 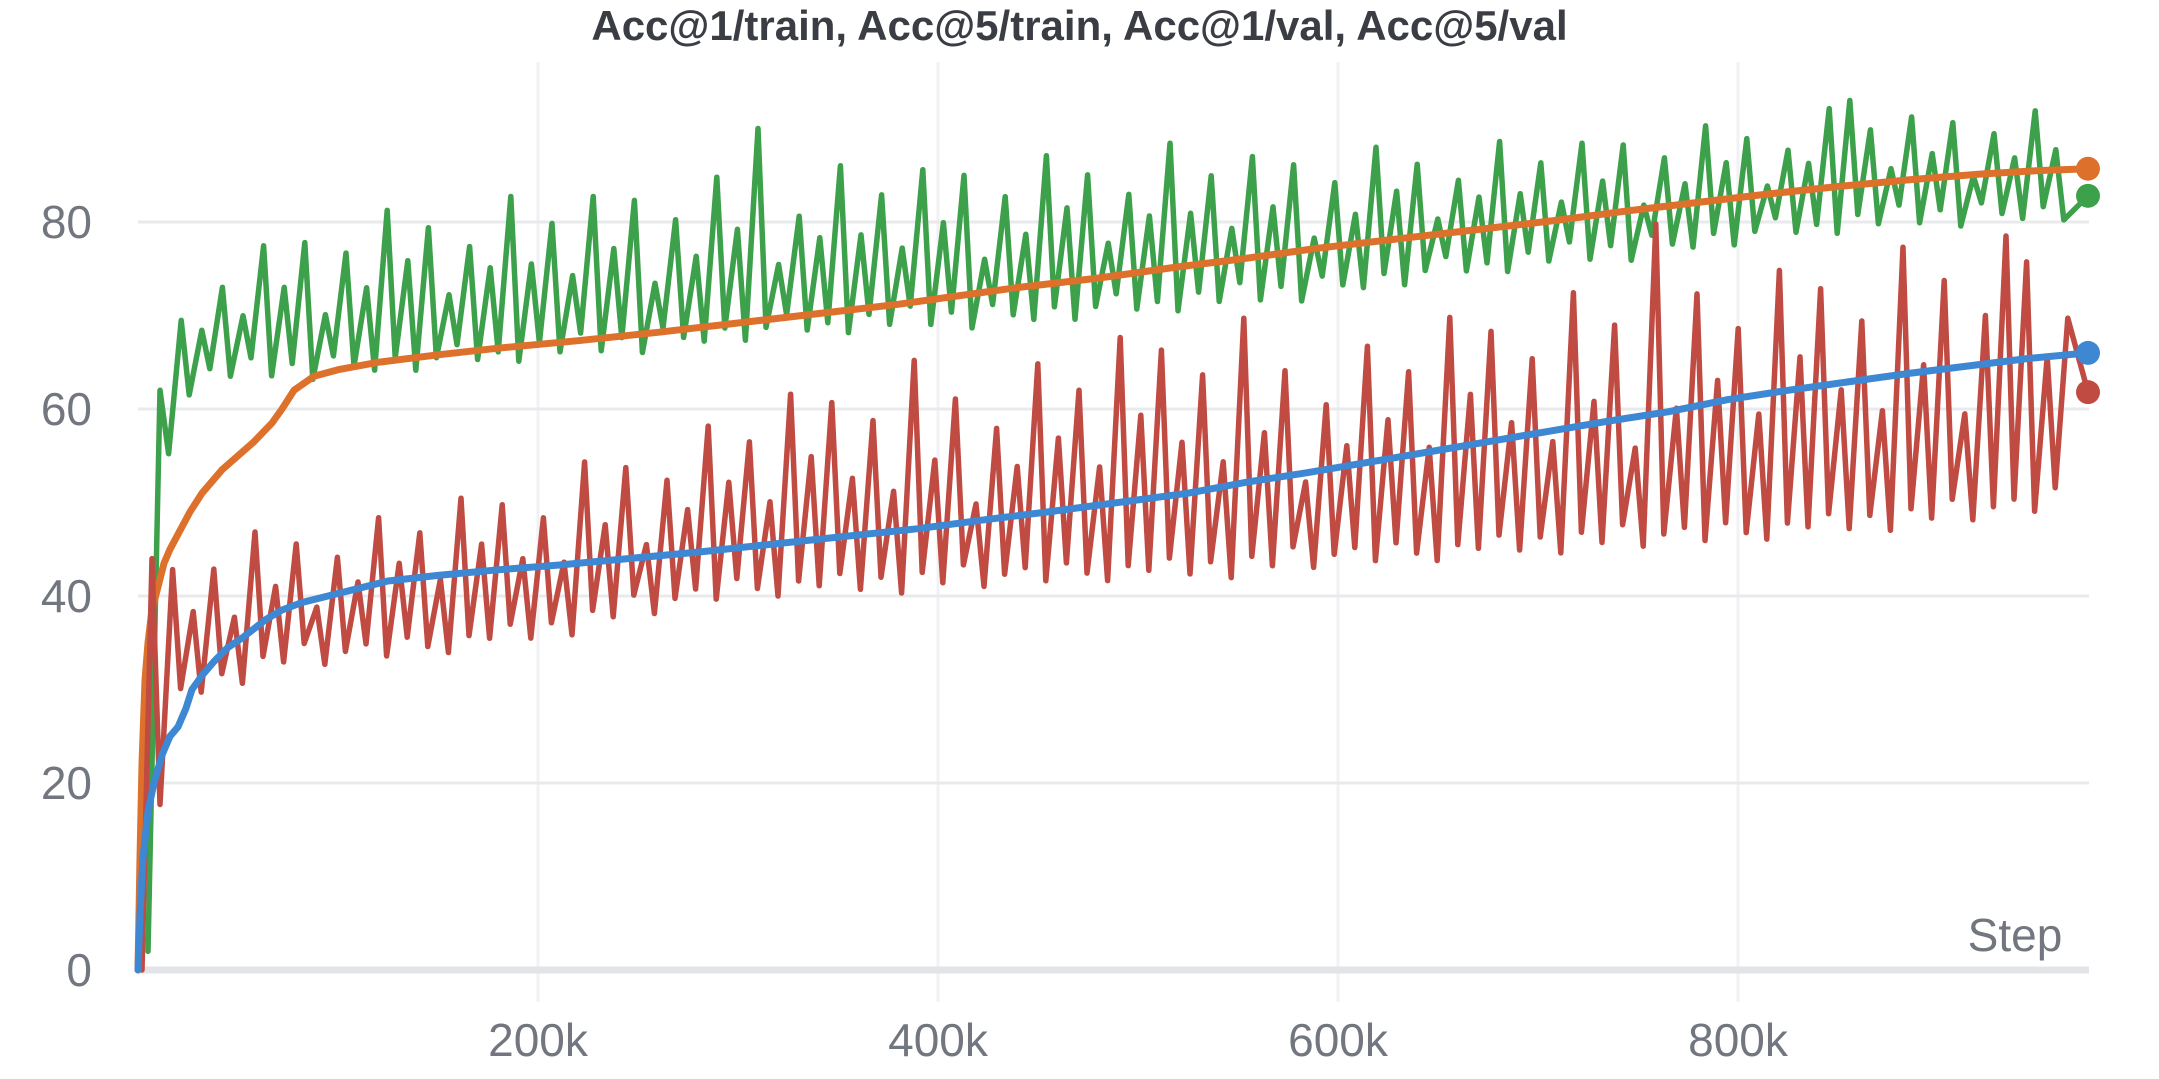 I want to click on x-tick-label: 200k, so click(x=538, y=1040).